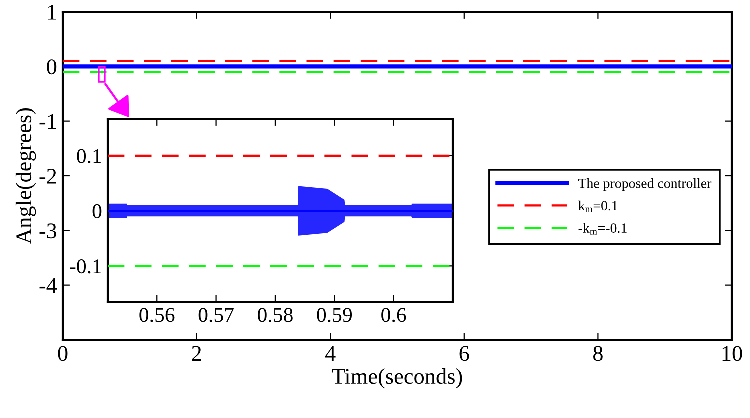 This screenshot has height=418, width=750. What do you see at coordinates (330, 353) in the screenshot?
I see `x-tick-label: 4` at bounding box center [330, 353].